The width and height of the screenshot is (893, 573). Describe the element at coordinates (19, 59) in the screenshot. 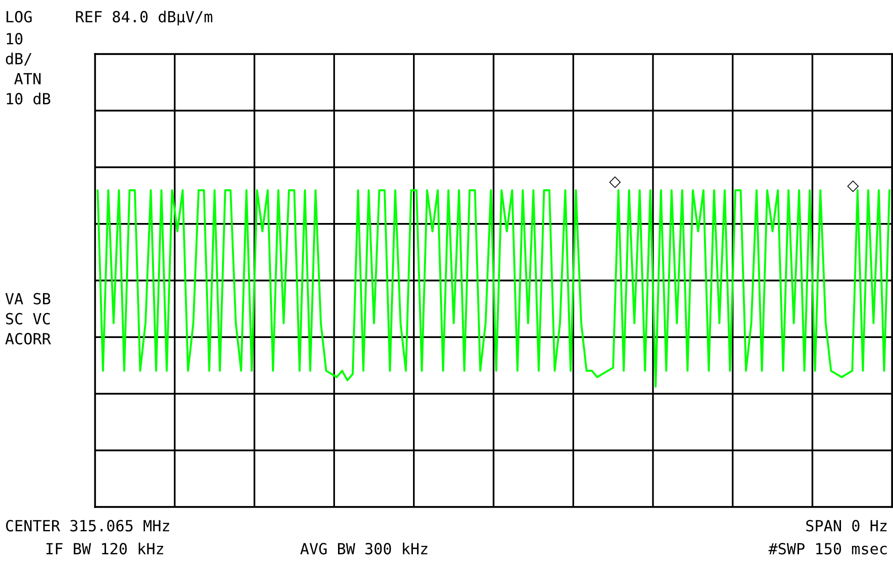

I see `text: dB/` at that location.